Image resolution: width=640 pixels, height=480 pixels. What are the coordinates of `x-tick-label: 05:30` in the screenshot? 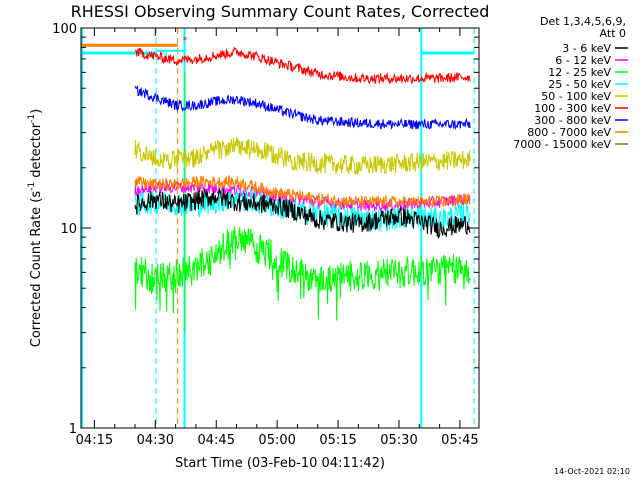 It's located at (398, 440).